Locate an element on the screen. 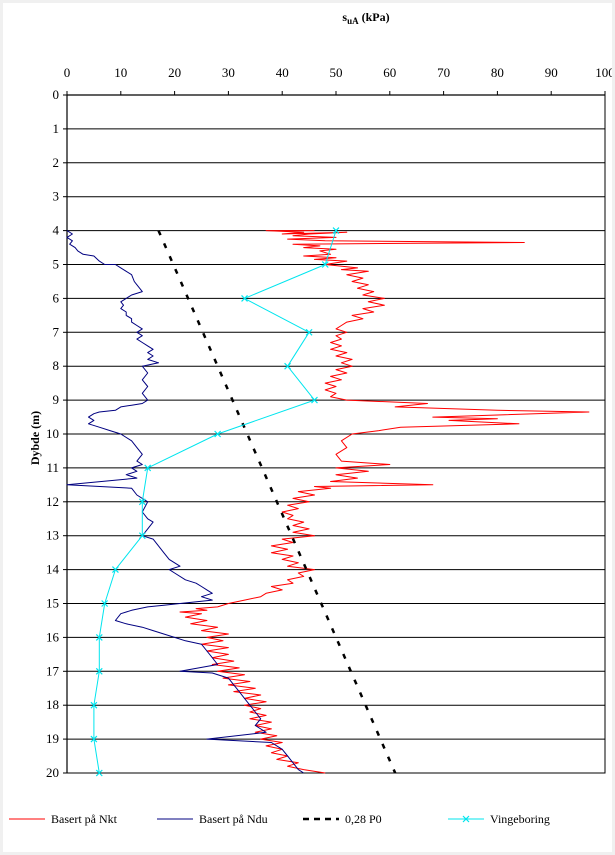  legend-item-1: Basert på Ndu is located at coordinates (212, 819).